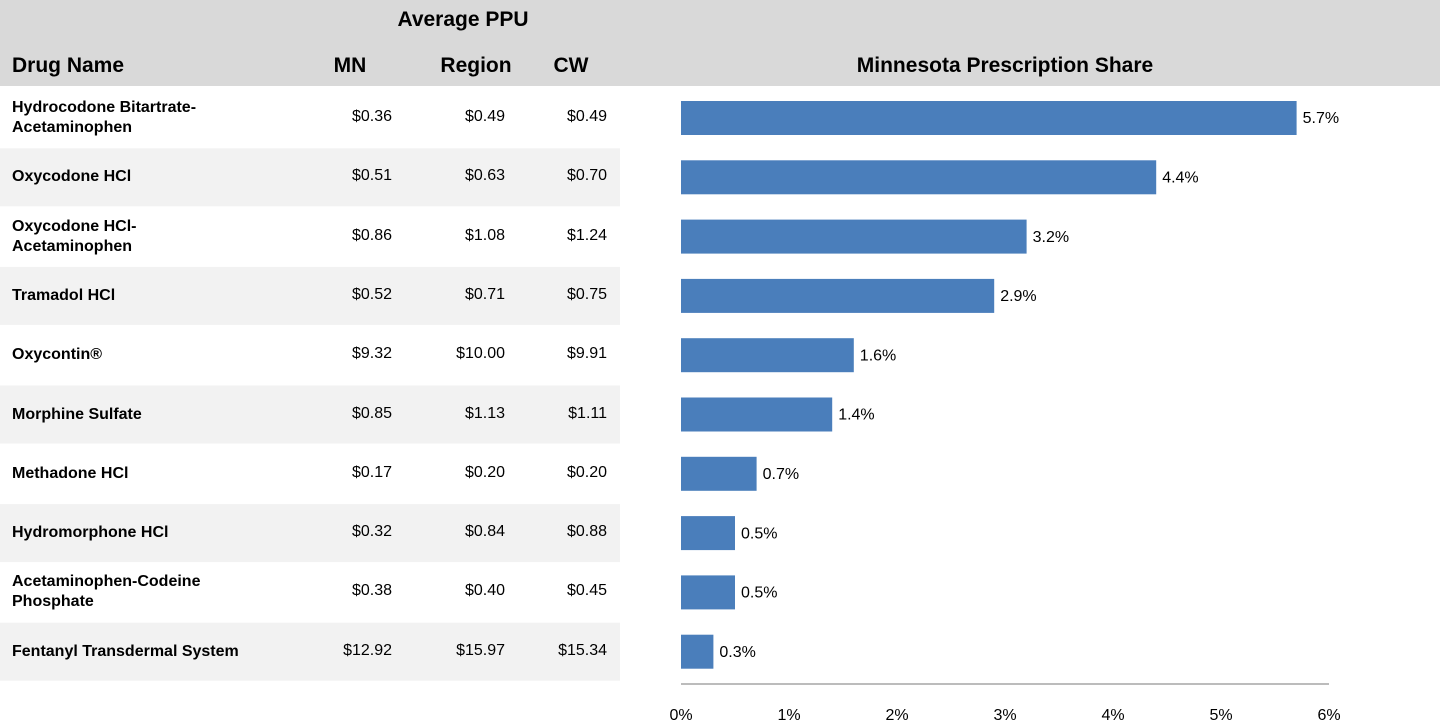 The height and width of the screenshot is (727, 1440). Describe the element at coordinates (476, 65) in the screenshot. I see `column-header: Region` at that location.